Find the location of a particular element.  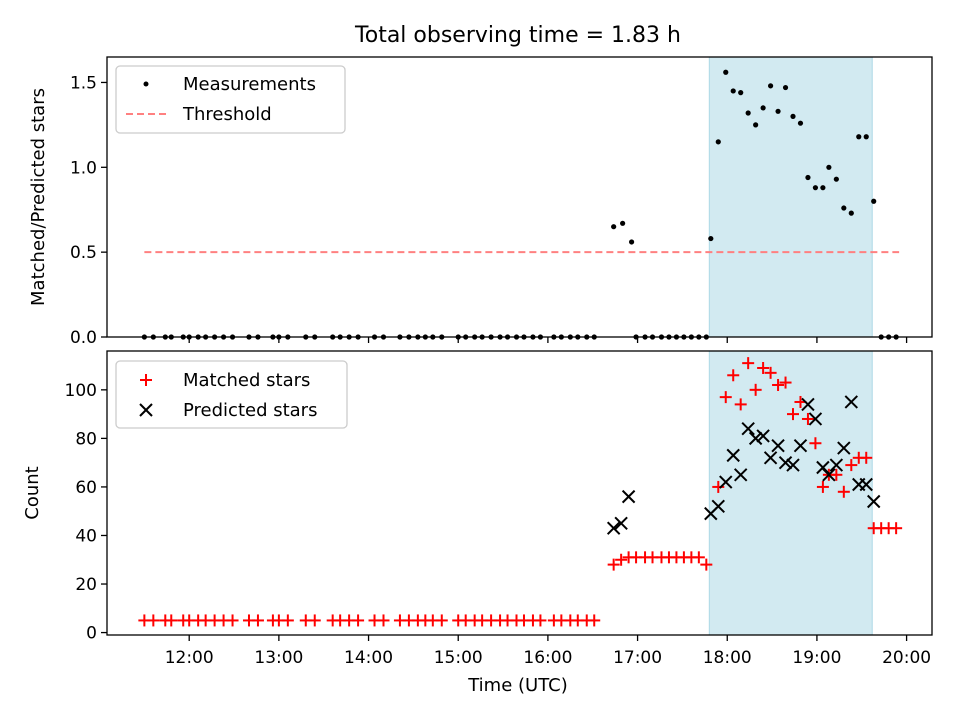

legend-predicted-marker is located at coordinates (146, 410).